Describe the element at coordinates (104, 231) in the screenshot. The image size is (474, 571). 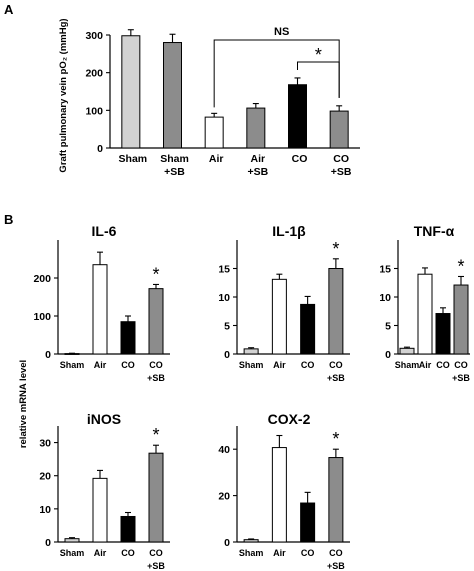
I see `chart-title: IL-6` at that location.